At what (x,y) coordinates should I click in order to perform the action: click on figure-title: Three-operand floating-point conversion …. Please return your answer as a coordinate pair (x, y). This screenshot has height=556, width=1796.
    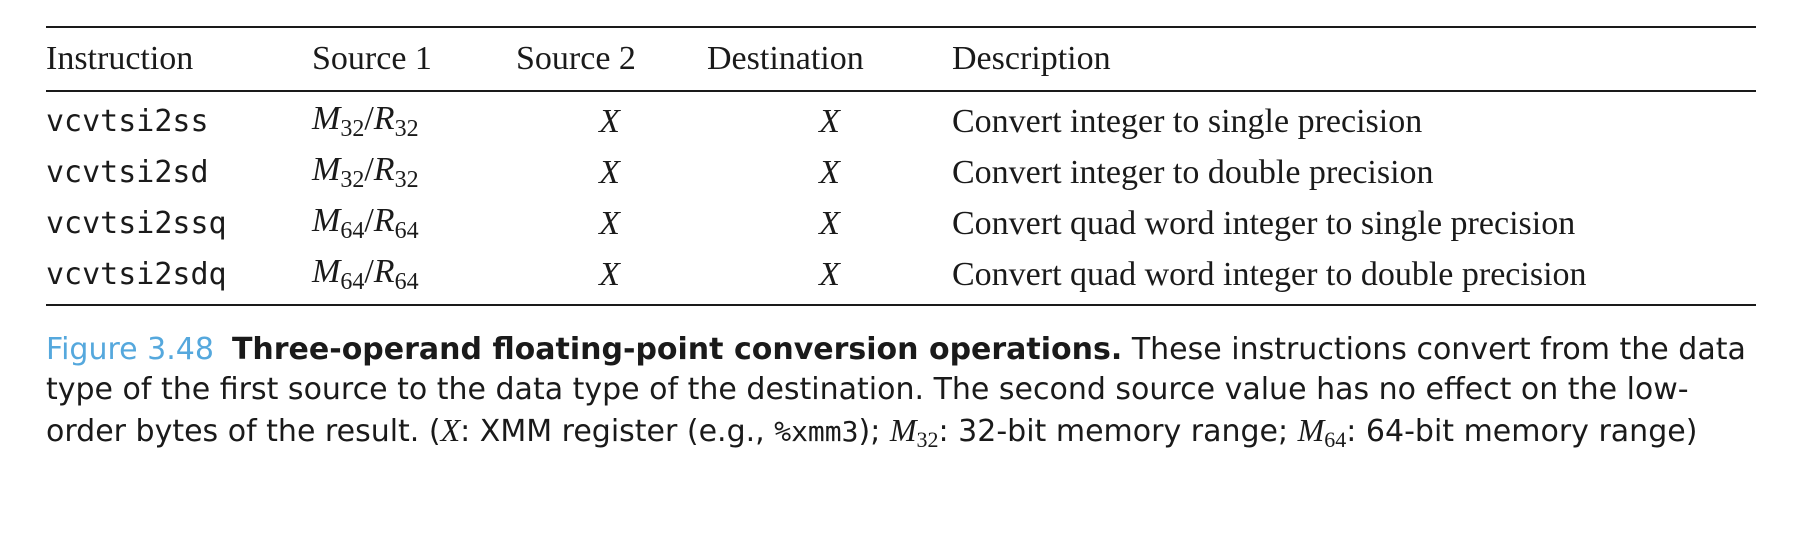
    Looking at the image, I should click on (677, 349).